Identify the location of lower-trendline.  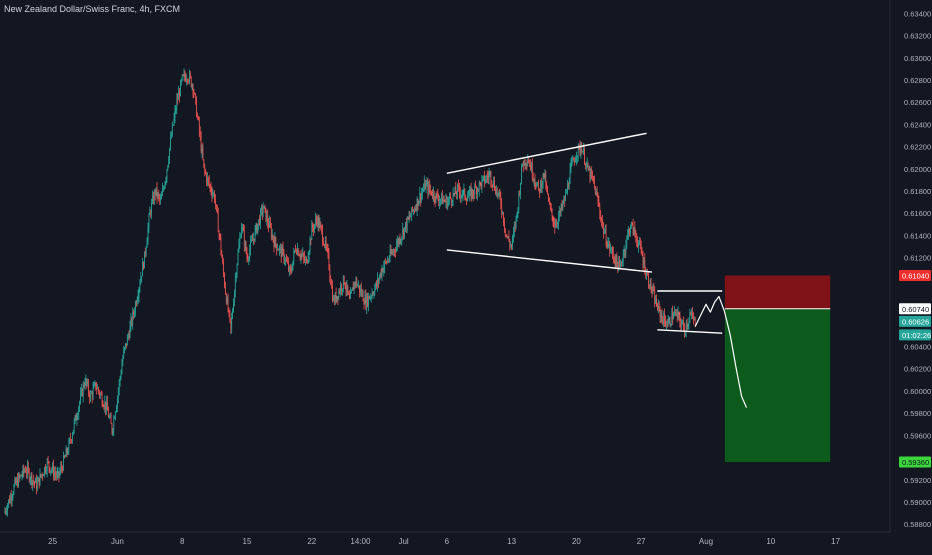
(549, 261).